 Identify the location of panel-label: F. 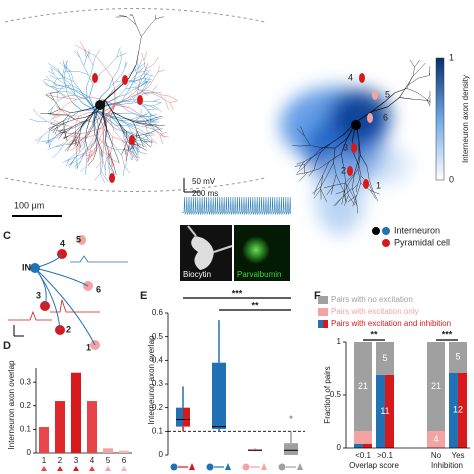
(317, 296).